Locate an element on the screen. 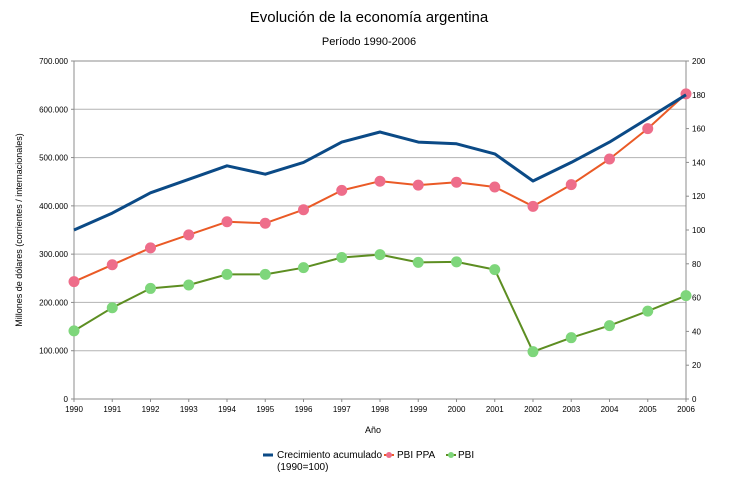  y2-tick-label: 0 is located at coordinates (694, 399).